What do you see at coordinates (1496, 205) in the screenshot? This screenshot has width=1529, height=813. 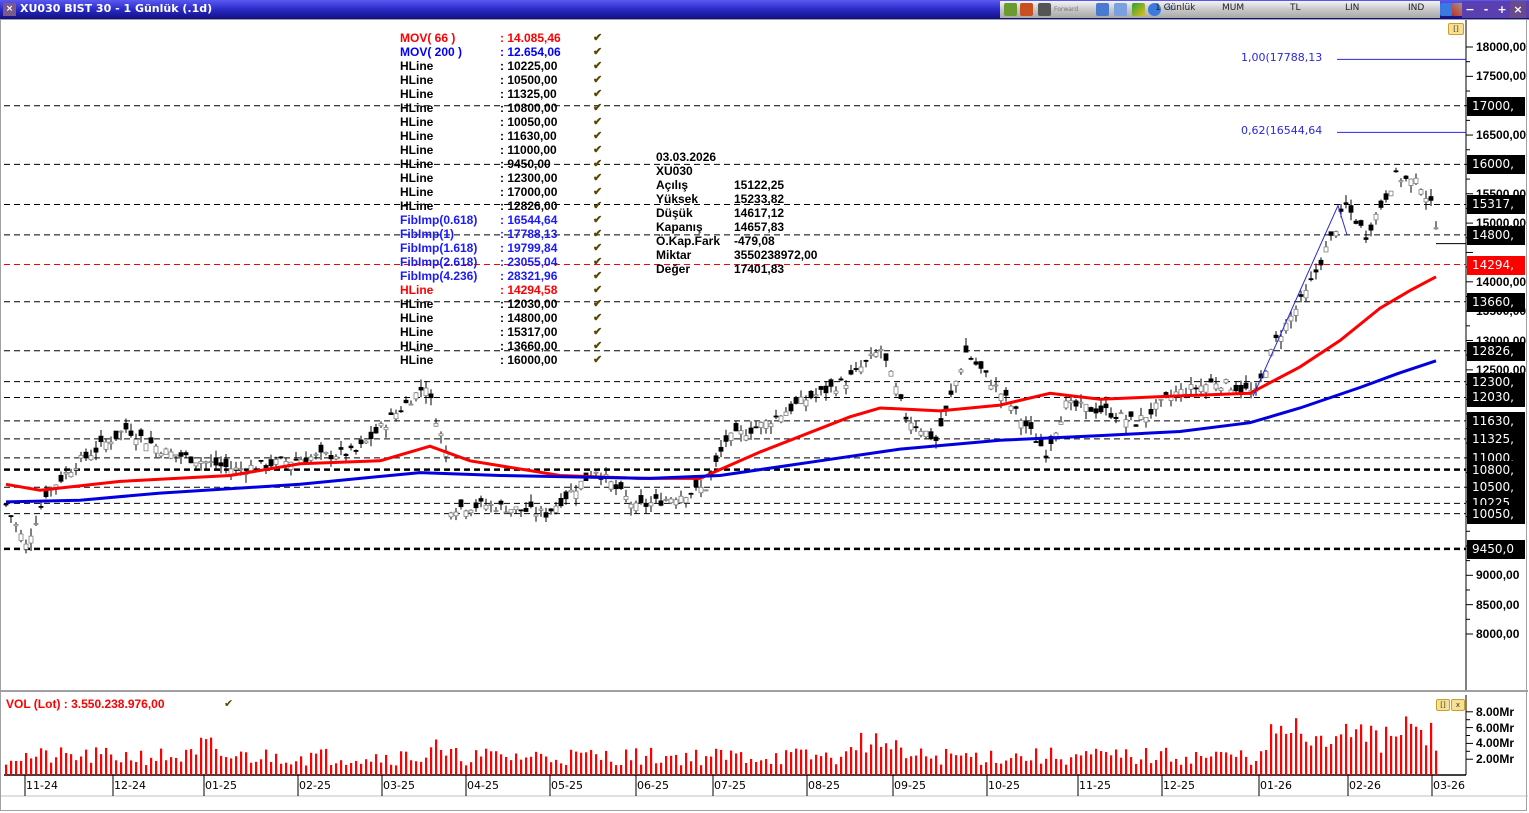 I see `hline-price-label: 15317,` at bounding box center [1496, 205].